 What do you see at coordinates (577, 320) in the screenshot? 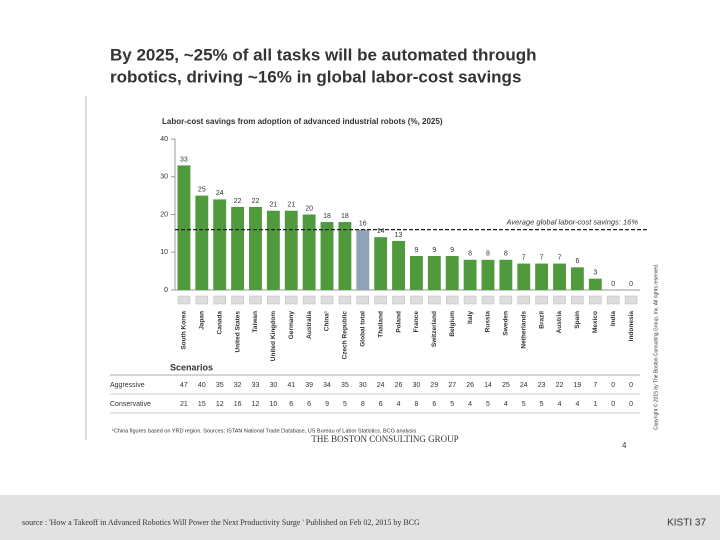
I see `x-tick-label: Spain` at bounding box center [577, 320].